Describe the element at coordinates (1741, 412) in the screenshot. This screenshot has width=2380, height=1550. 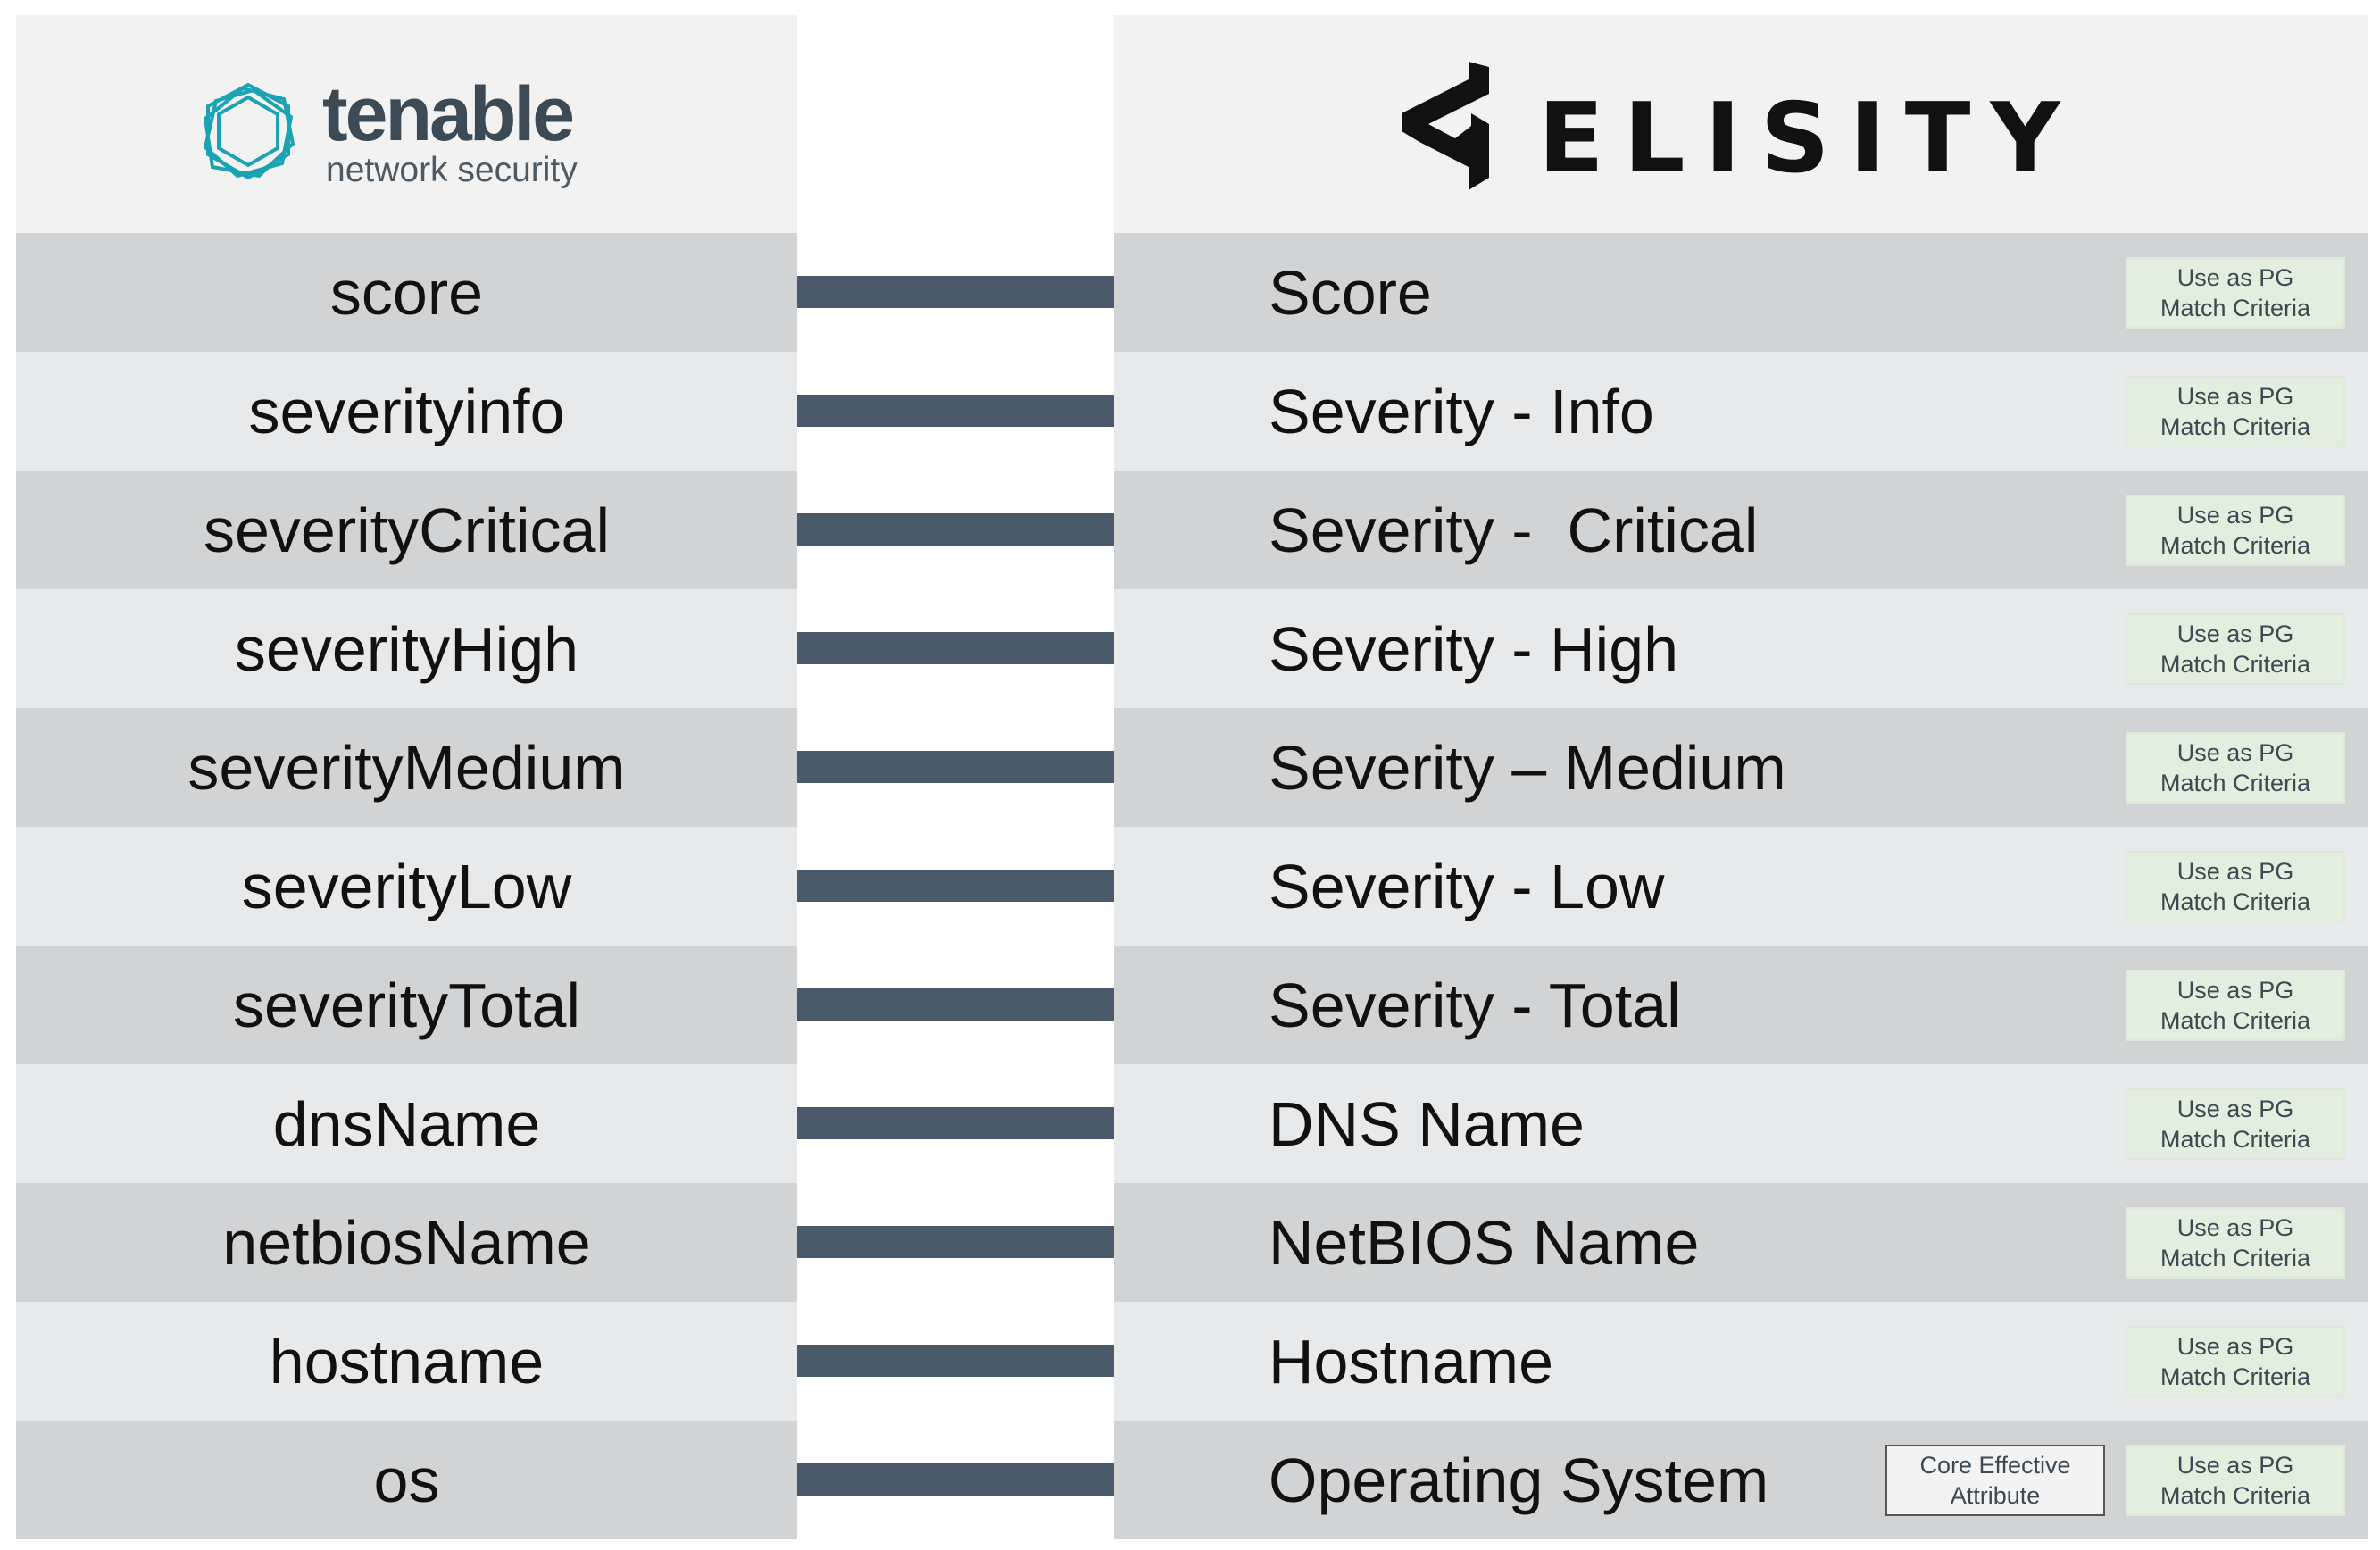
I see `target-attribute-row: Severity - Info Use as PG Match Criteria` at that location.